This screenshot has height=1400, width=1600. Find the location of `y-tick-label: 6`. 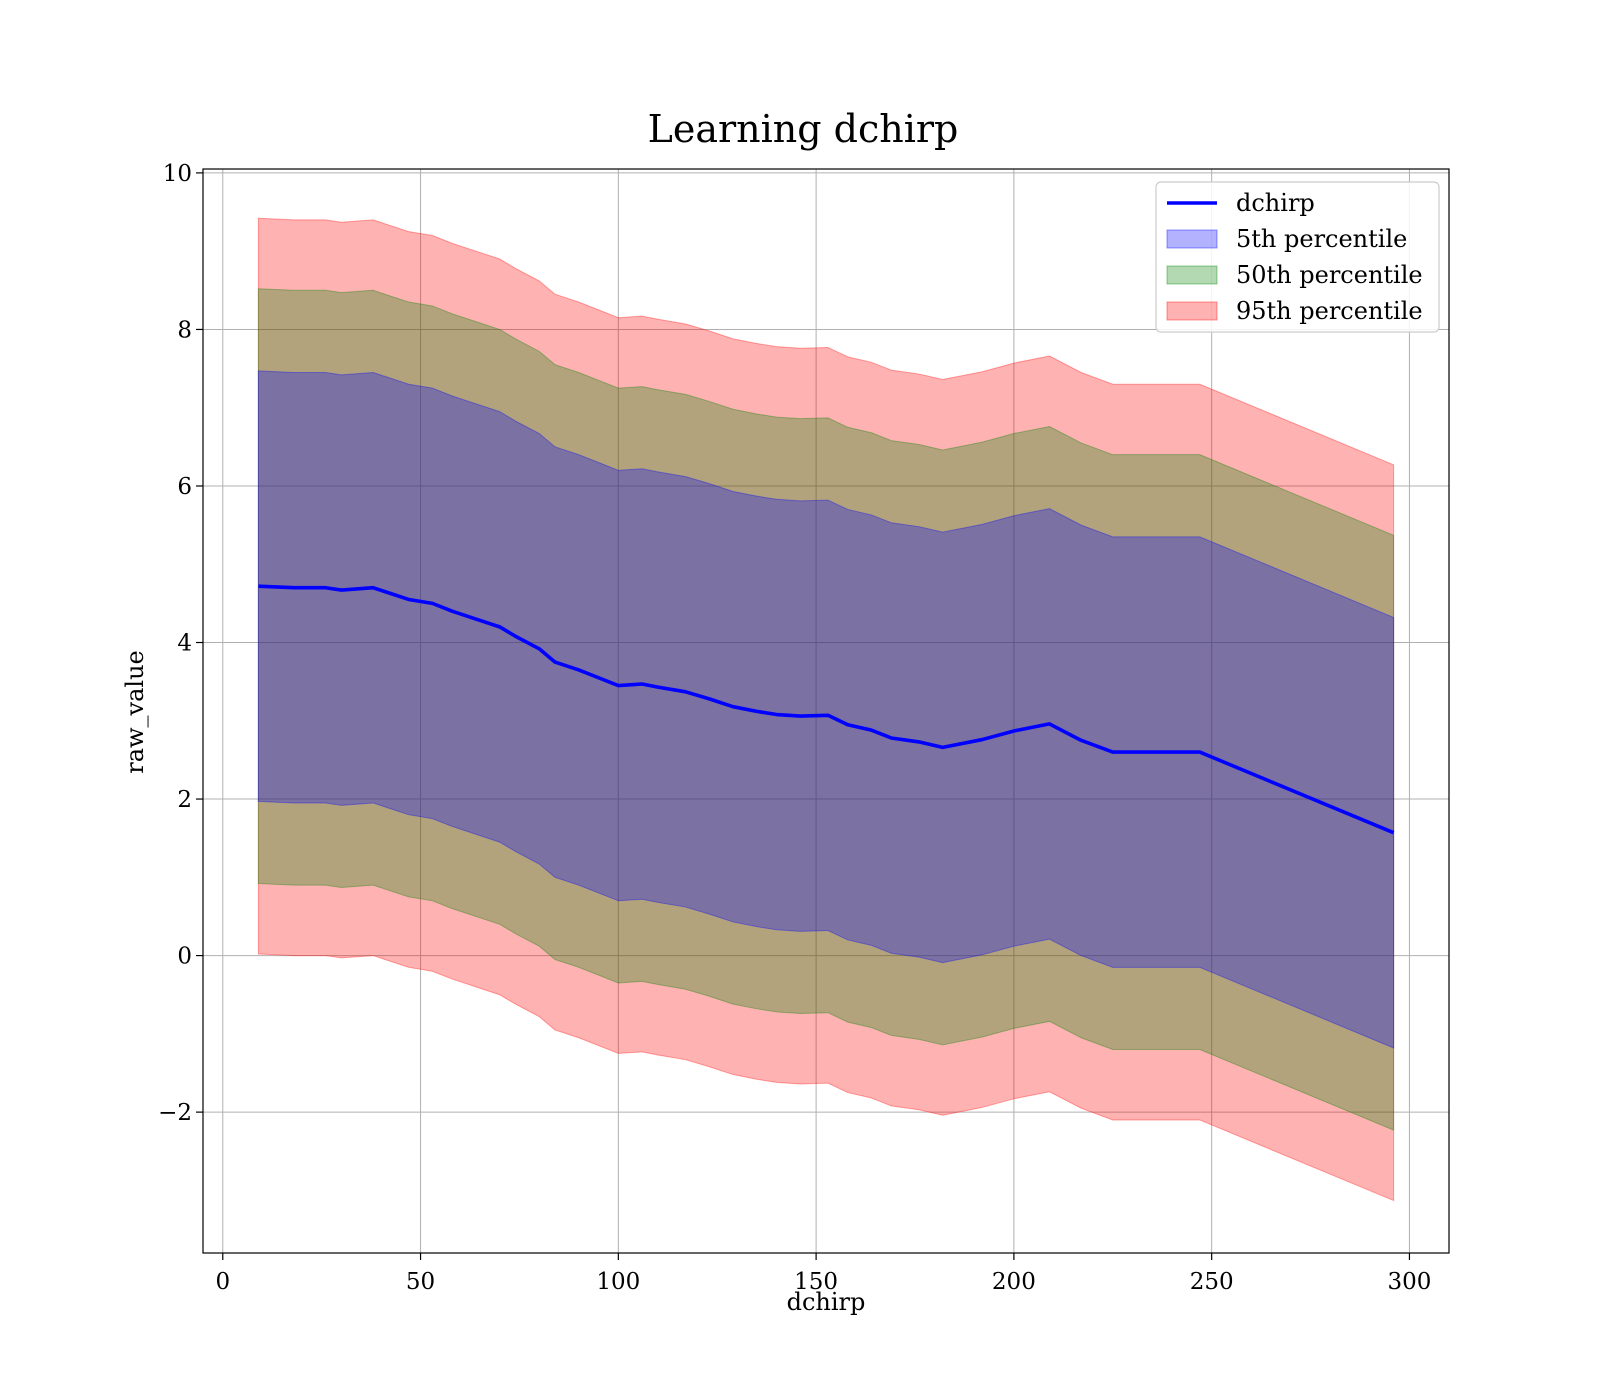

y-tick-label: 6 is located at coordinates (184, 487).